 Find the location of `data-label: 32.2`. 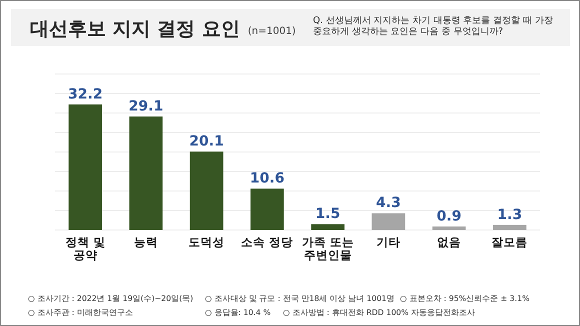

data-label: 32.2 is located at coordinates (85, 94).